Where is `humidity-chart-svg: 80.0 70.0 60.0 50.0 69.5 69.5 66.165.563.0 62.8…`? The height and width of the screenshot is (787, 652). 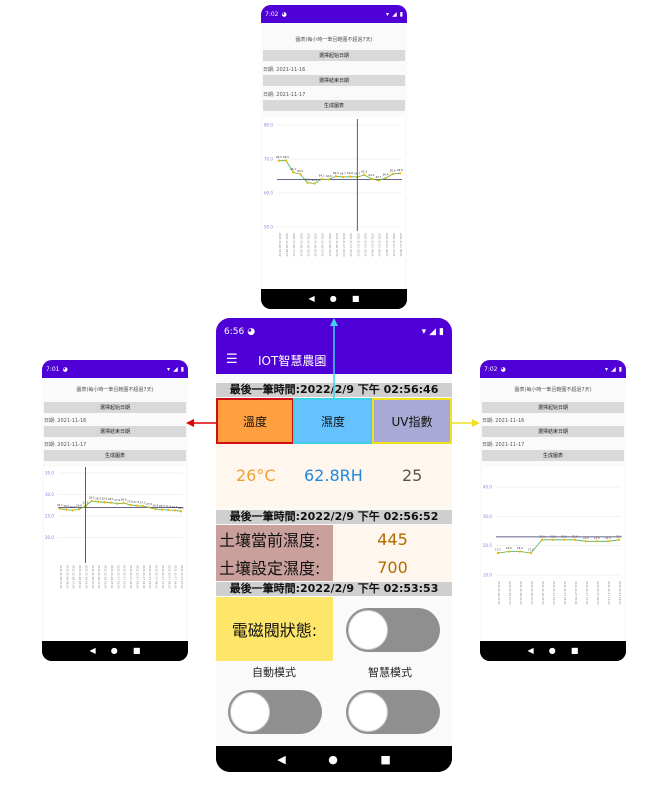 humidity-chart-svg: 80.0 70.0 60.0 50.0 69.5 69.5 66.165.563.0 62.8… is located at coordinates (333, 188).